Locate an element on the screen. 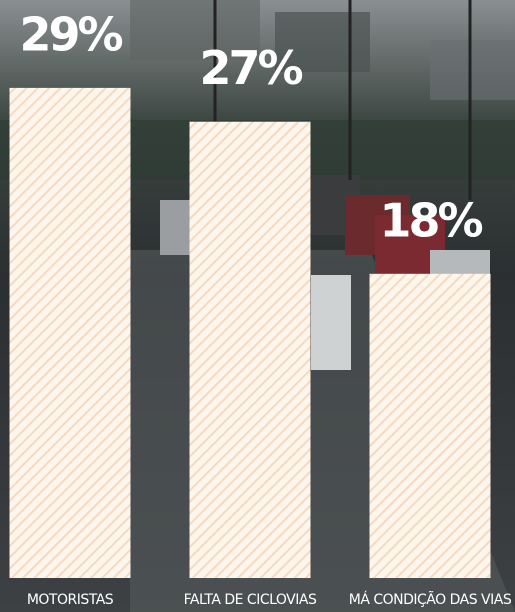 The width and height of the screenshot is (515, 612). category-label: FALTA DE CICLOVIAS is located at coordinates (250, 600).